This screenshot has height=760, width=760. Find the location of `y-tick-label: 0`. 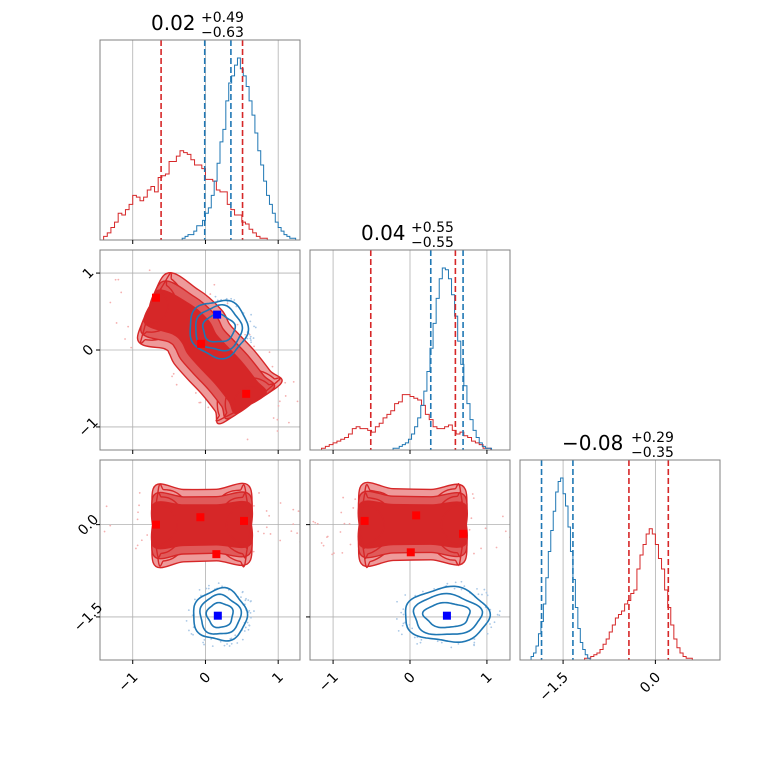

y-tick-label: 0 is located at coordinates (89, 351).